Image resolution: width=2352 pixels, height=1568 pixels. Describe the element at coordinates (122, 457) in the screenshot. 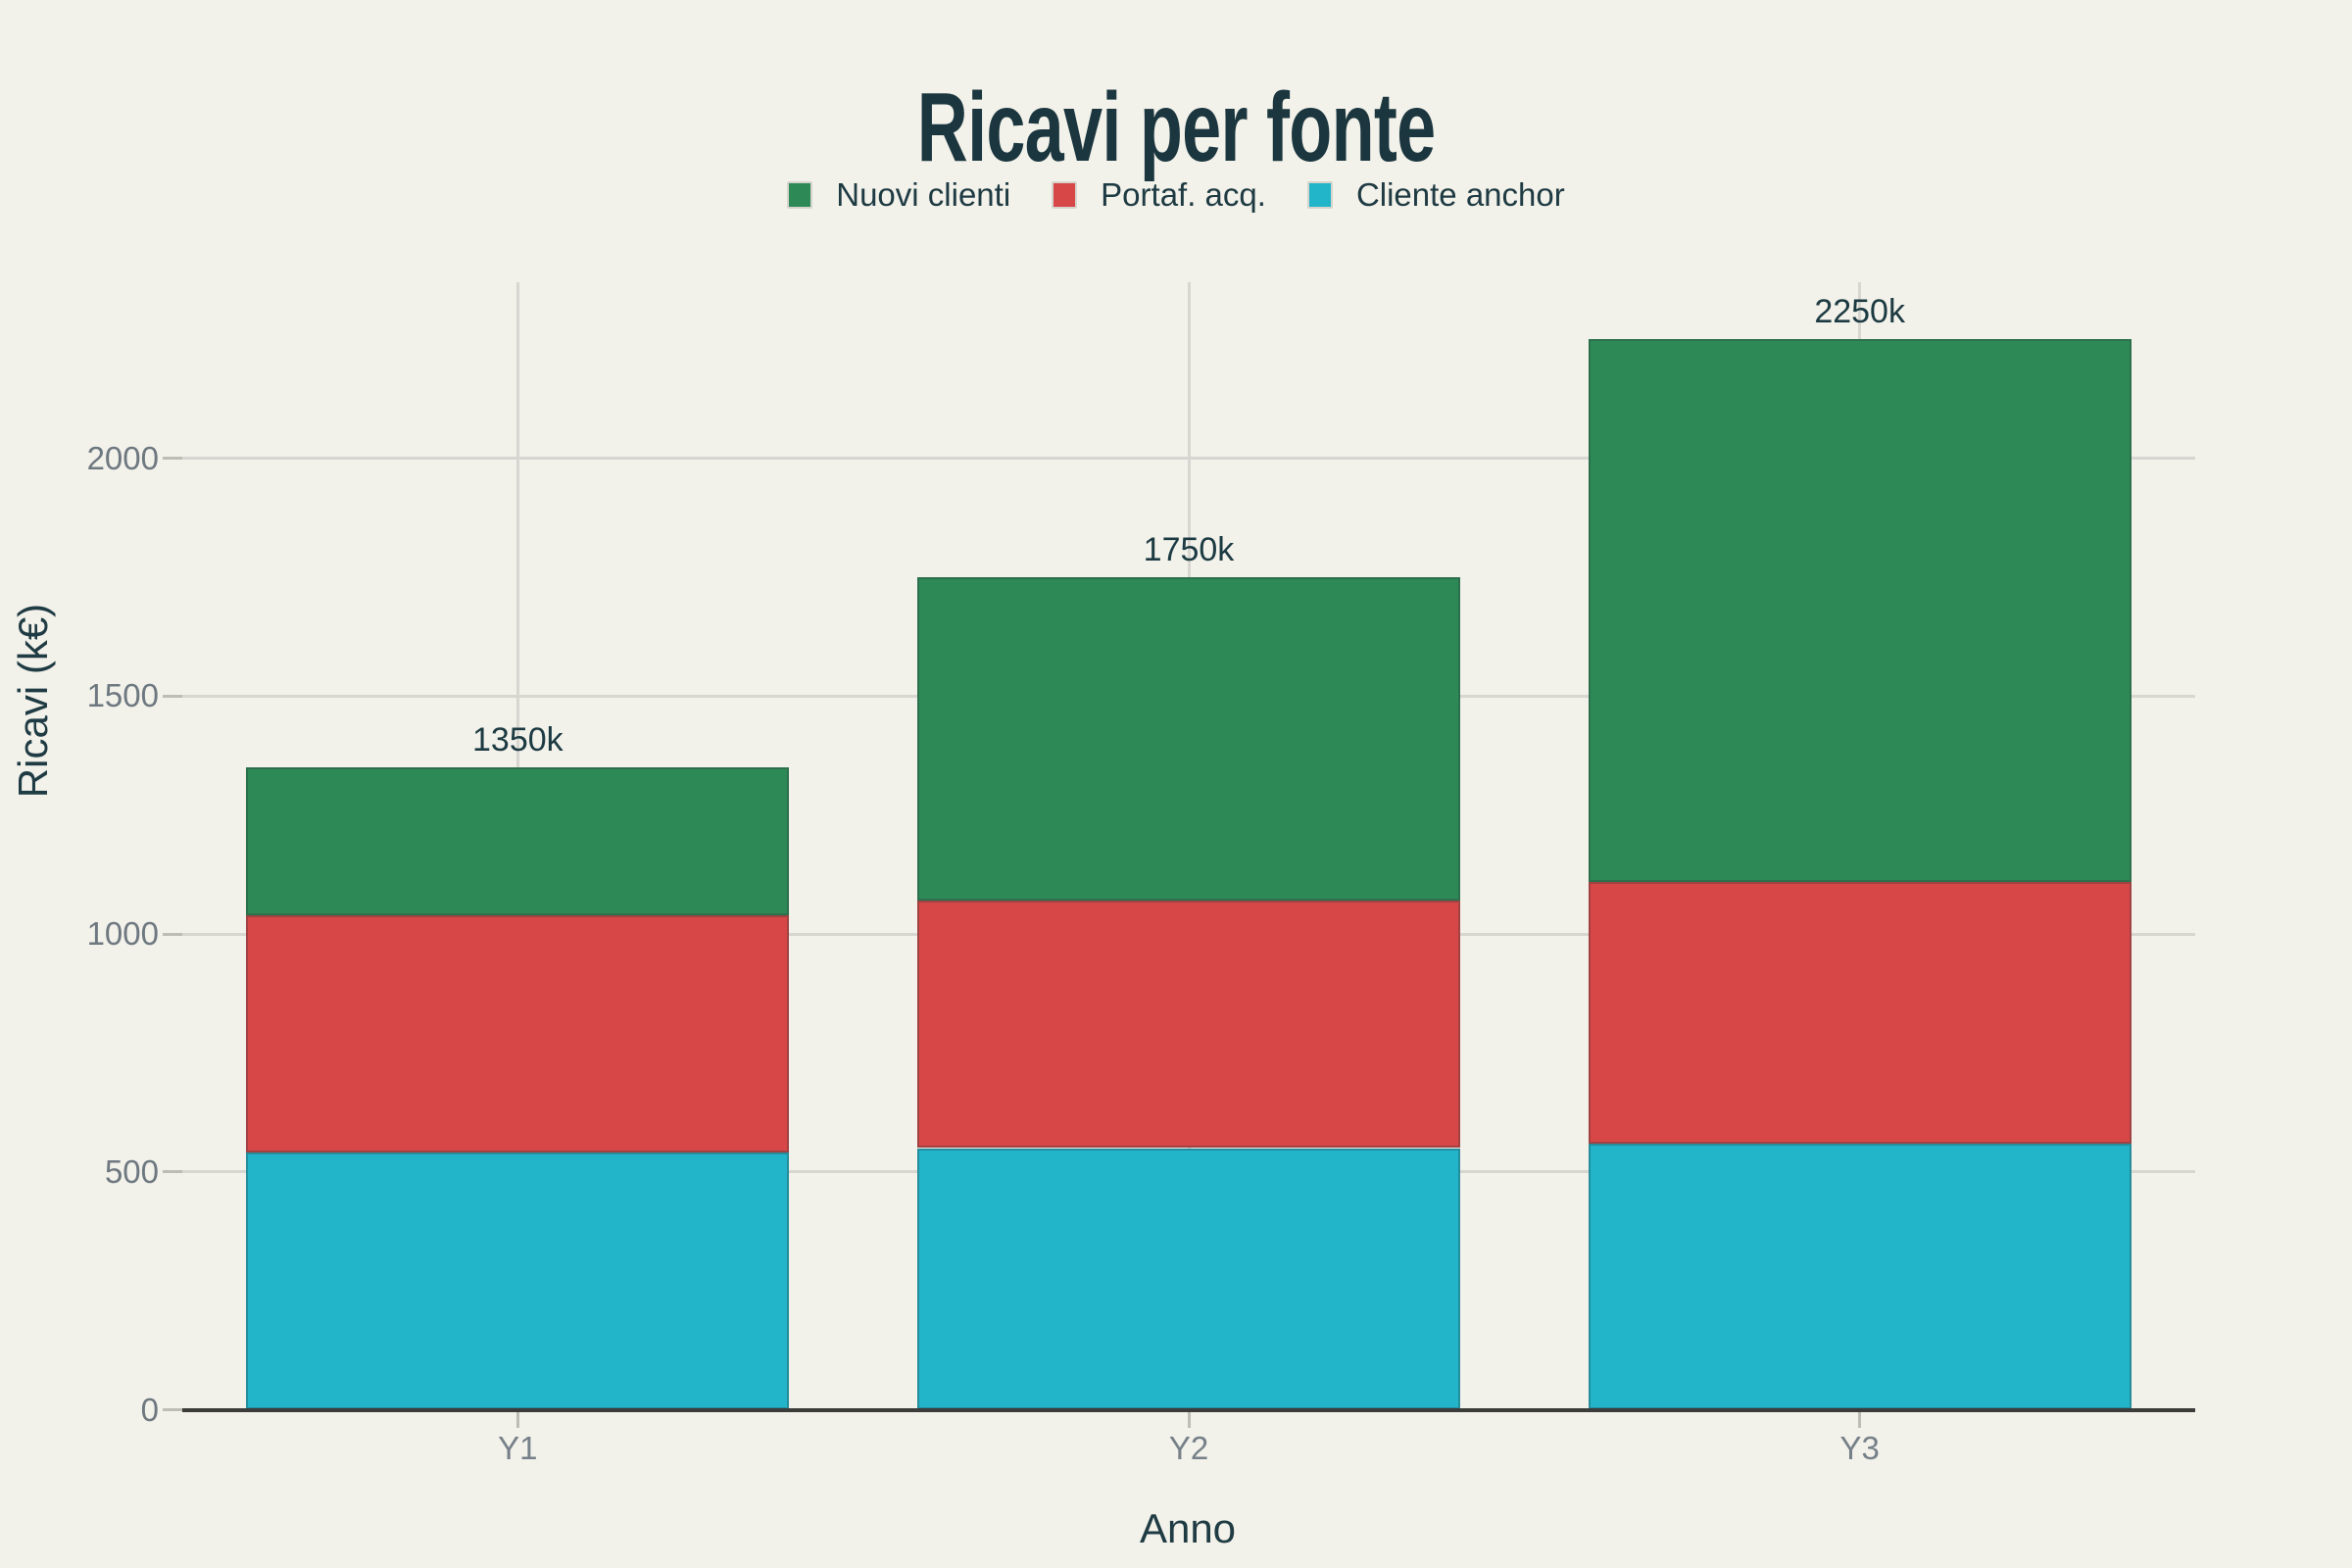

I see `y-tick-label-2000: 2000` at that location.